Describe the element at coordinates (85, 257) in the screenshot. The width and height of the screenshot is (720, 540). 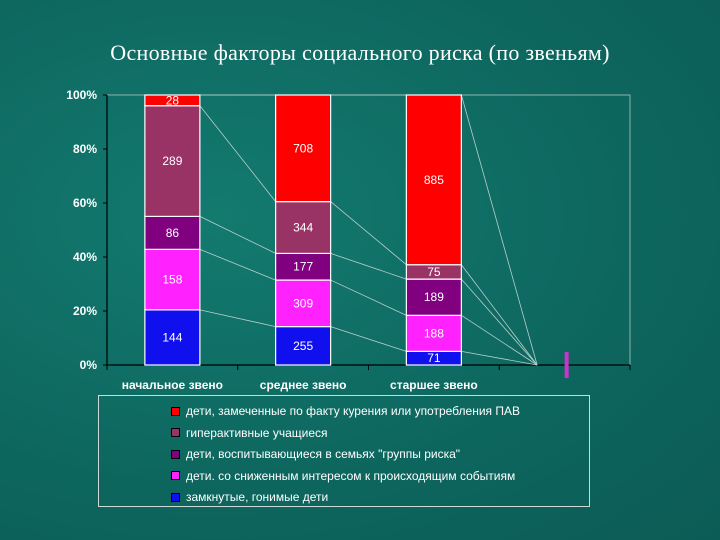
I see `y-tick-label: 40%` at that location.